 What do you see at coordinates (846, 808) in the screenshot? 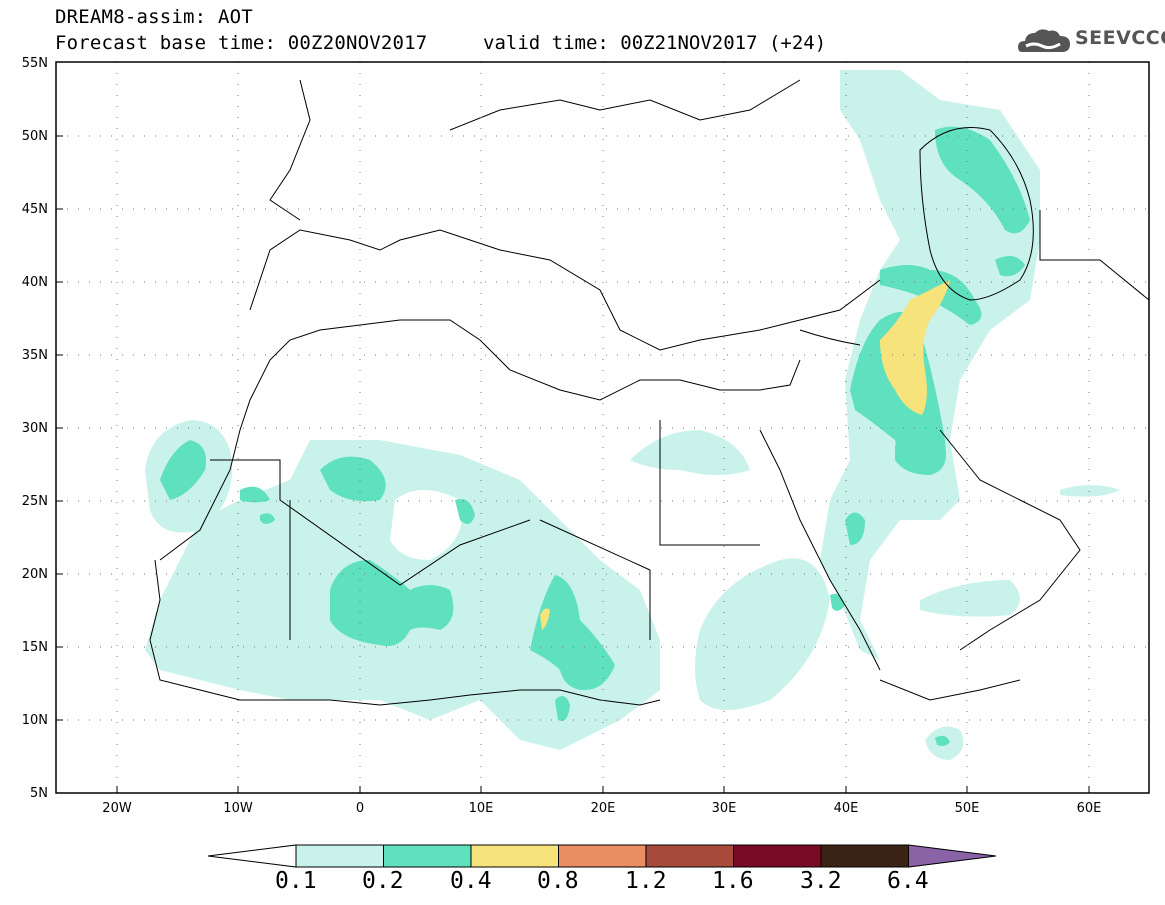
I see `lon-label: 40E` at bounding box center [846, 808].